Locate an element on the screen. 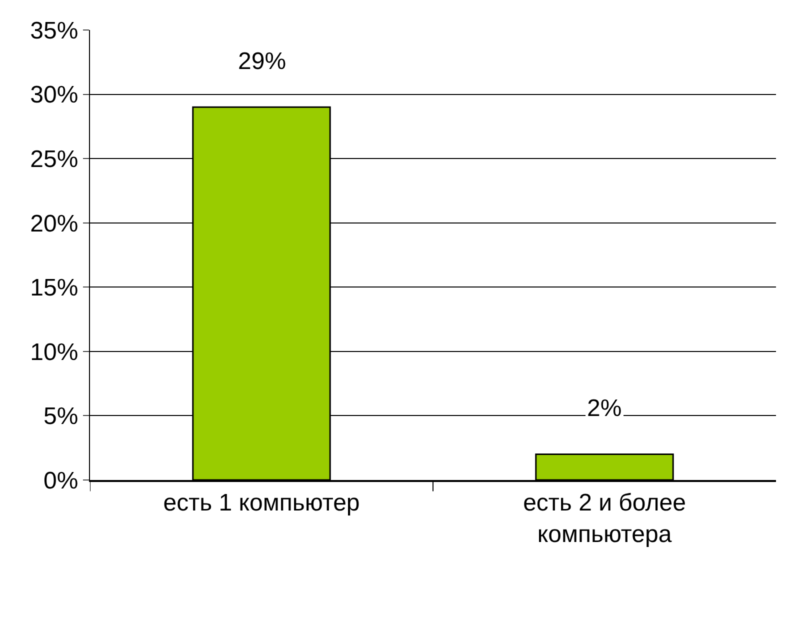 This screenshot has width=786, height=620. y-tick-label: 20% is located at coordinates (54, 224).